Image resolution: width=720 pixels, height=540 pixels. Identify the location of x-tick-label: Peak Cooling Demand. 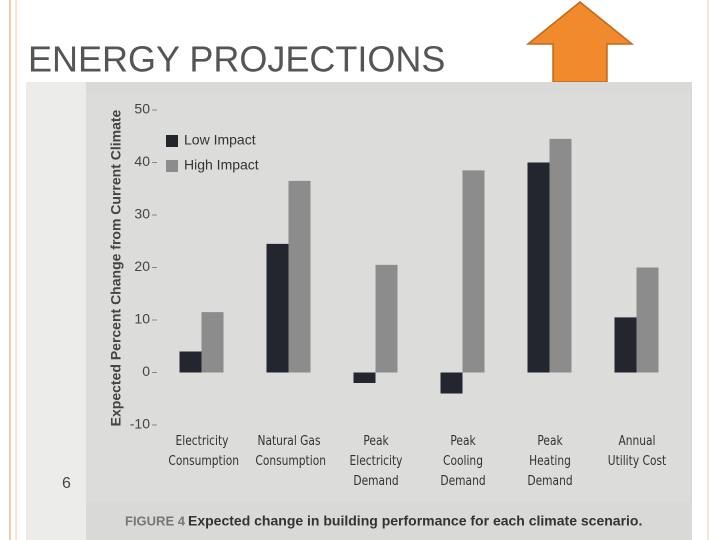
(462, 461).